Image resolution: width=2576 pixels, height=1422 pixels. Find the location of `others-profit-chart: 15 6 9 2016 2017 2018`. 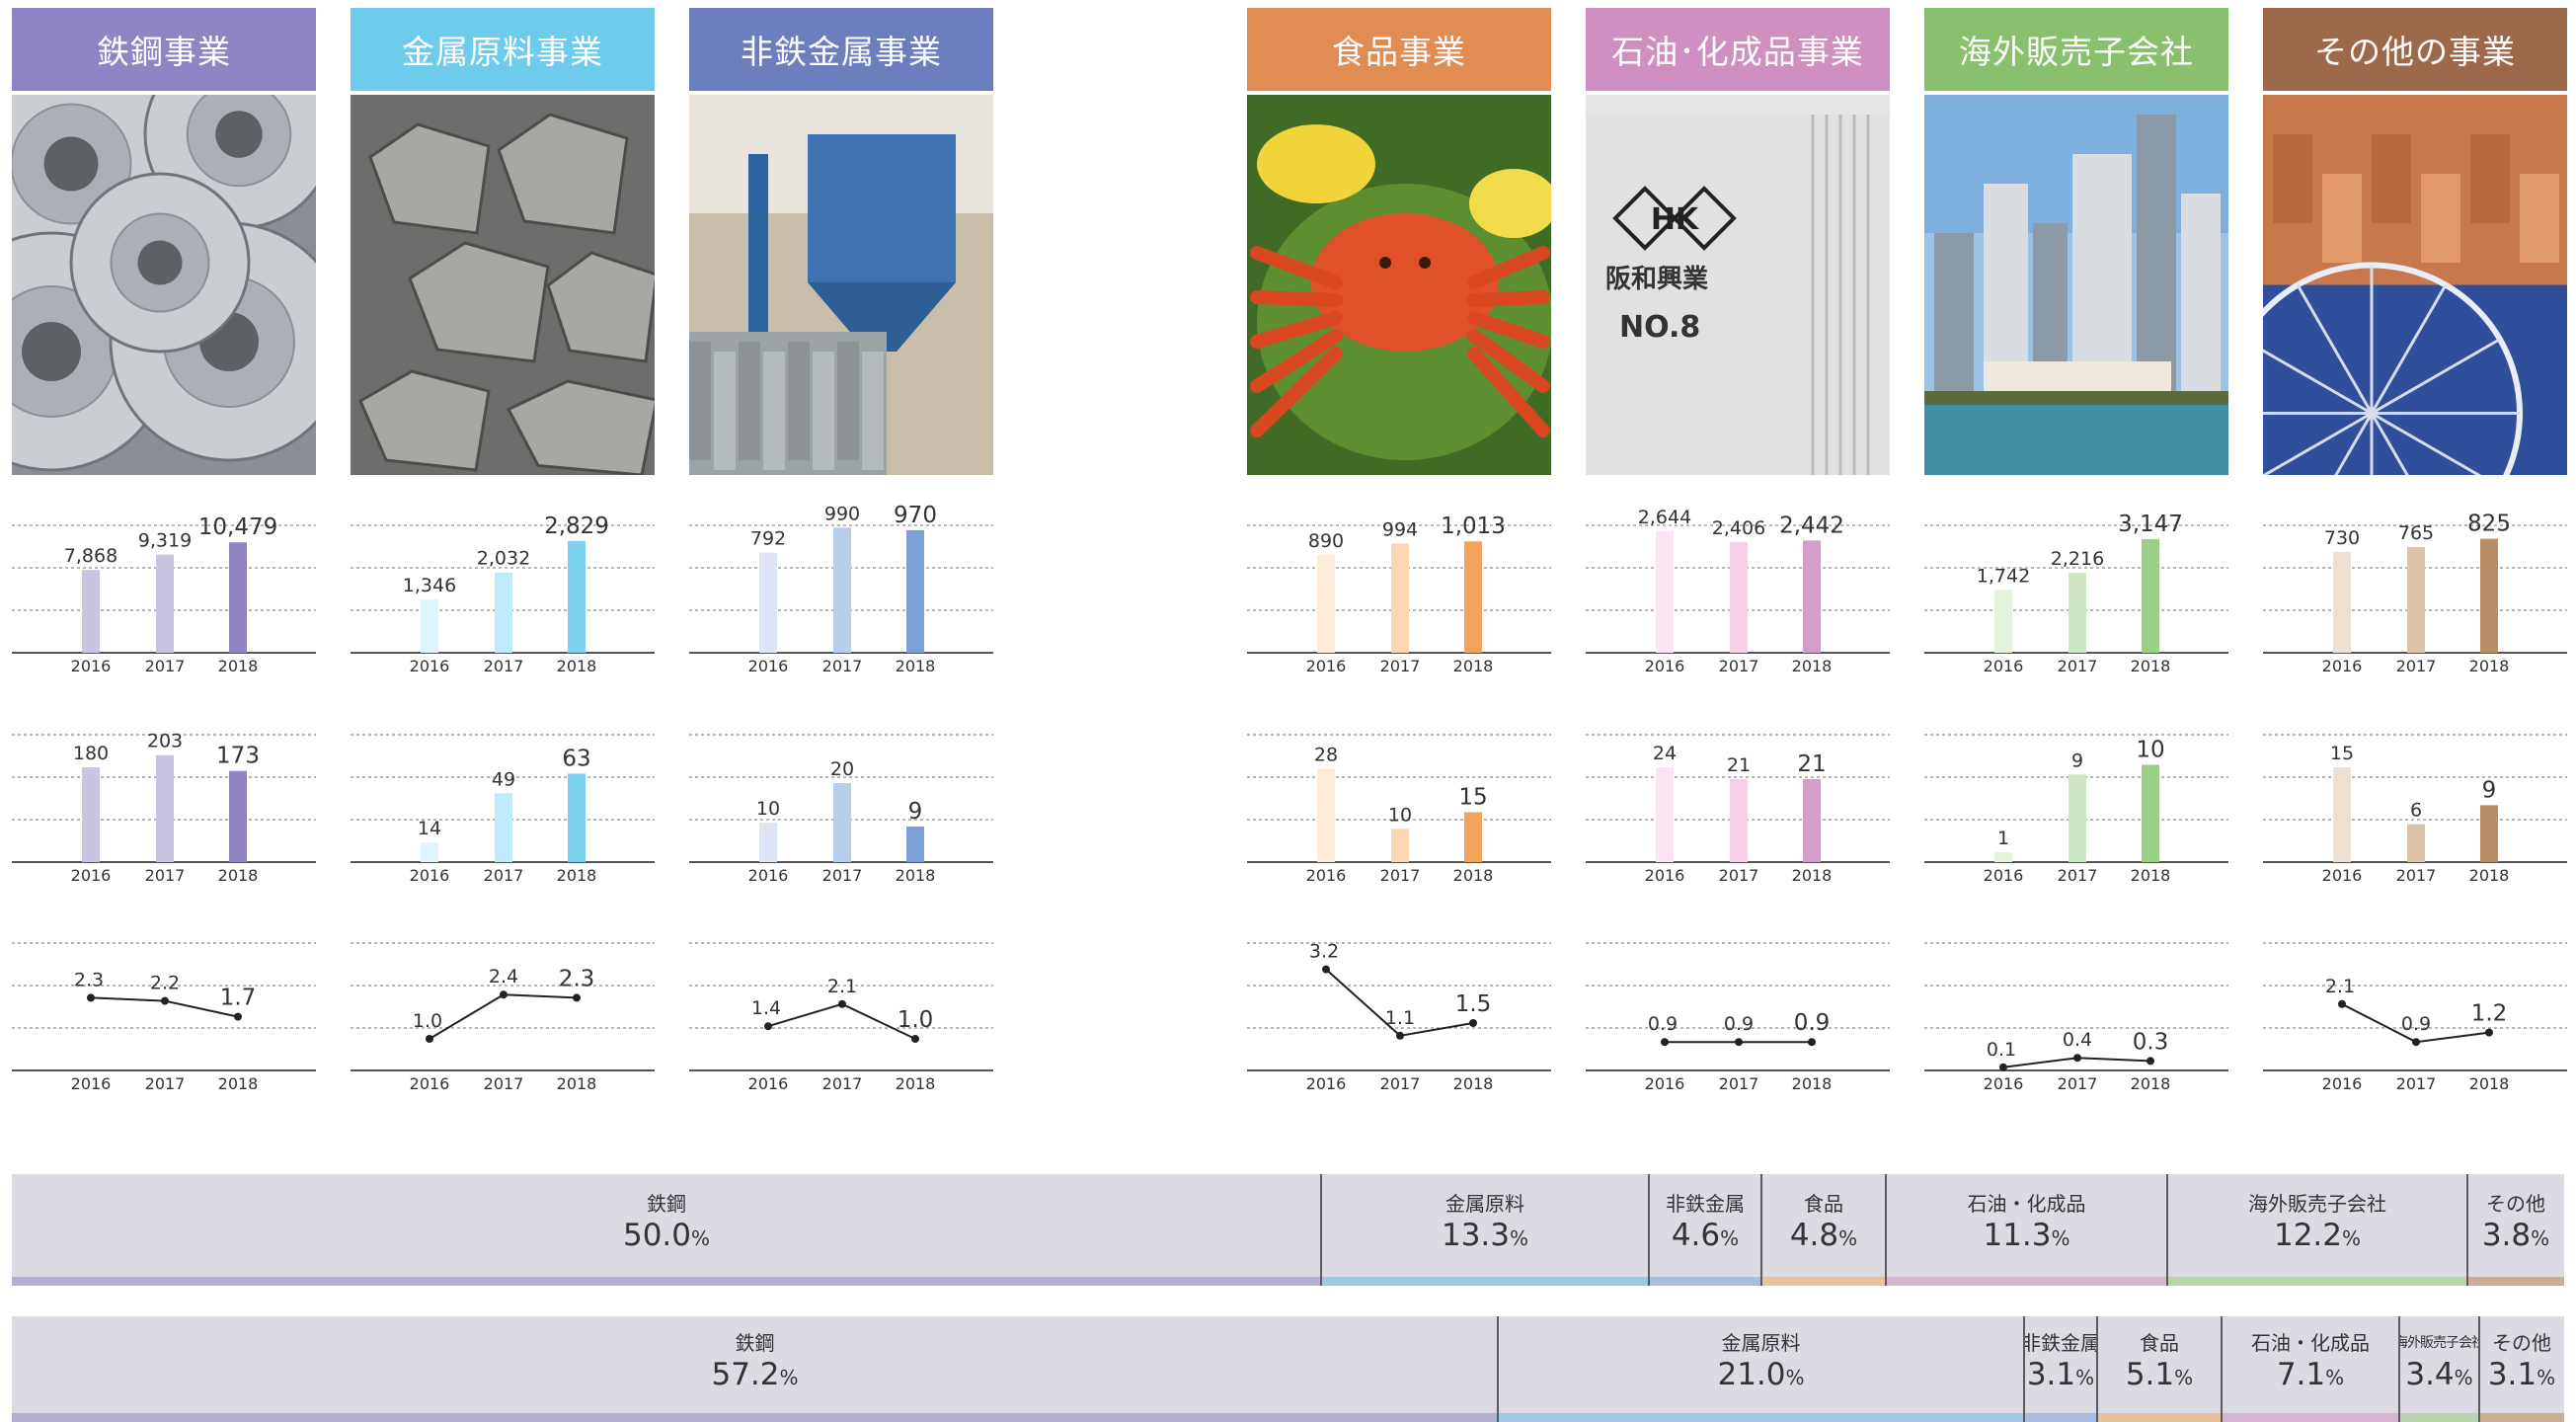

others-profit-chart: 15 6 9 2016 2017 2018 is located at coordinates (2415, 809).